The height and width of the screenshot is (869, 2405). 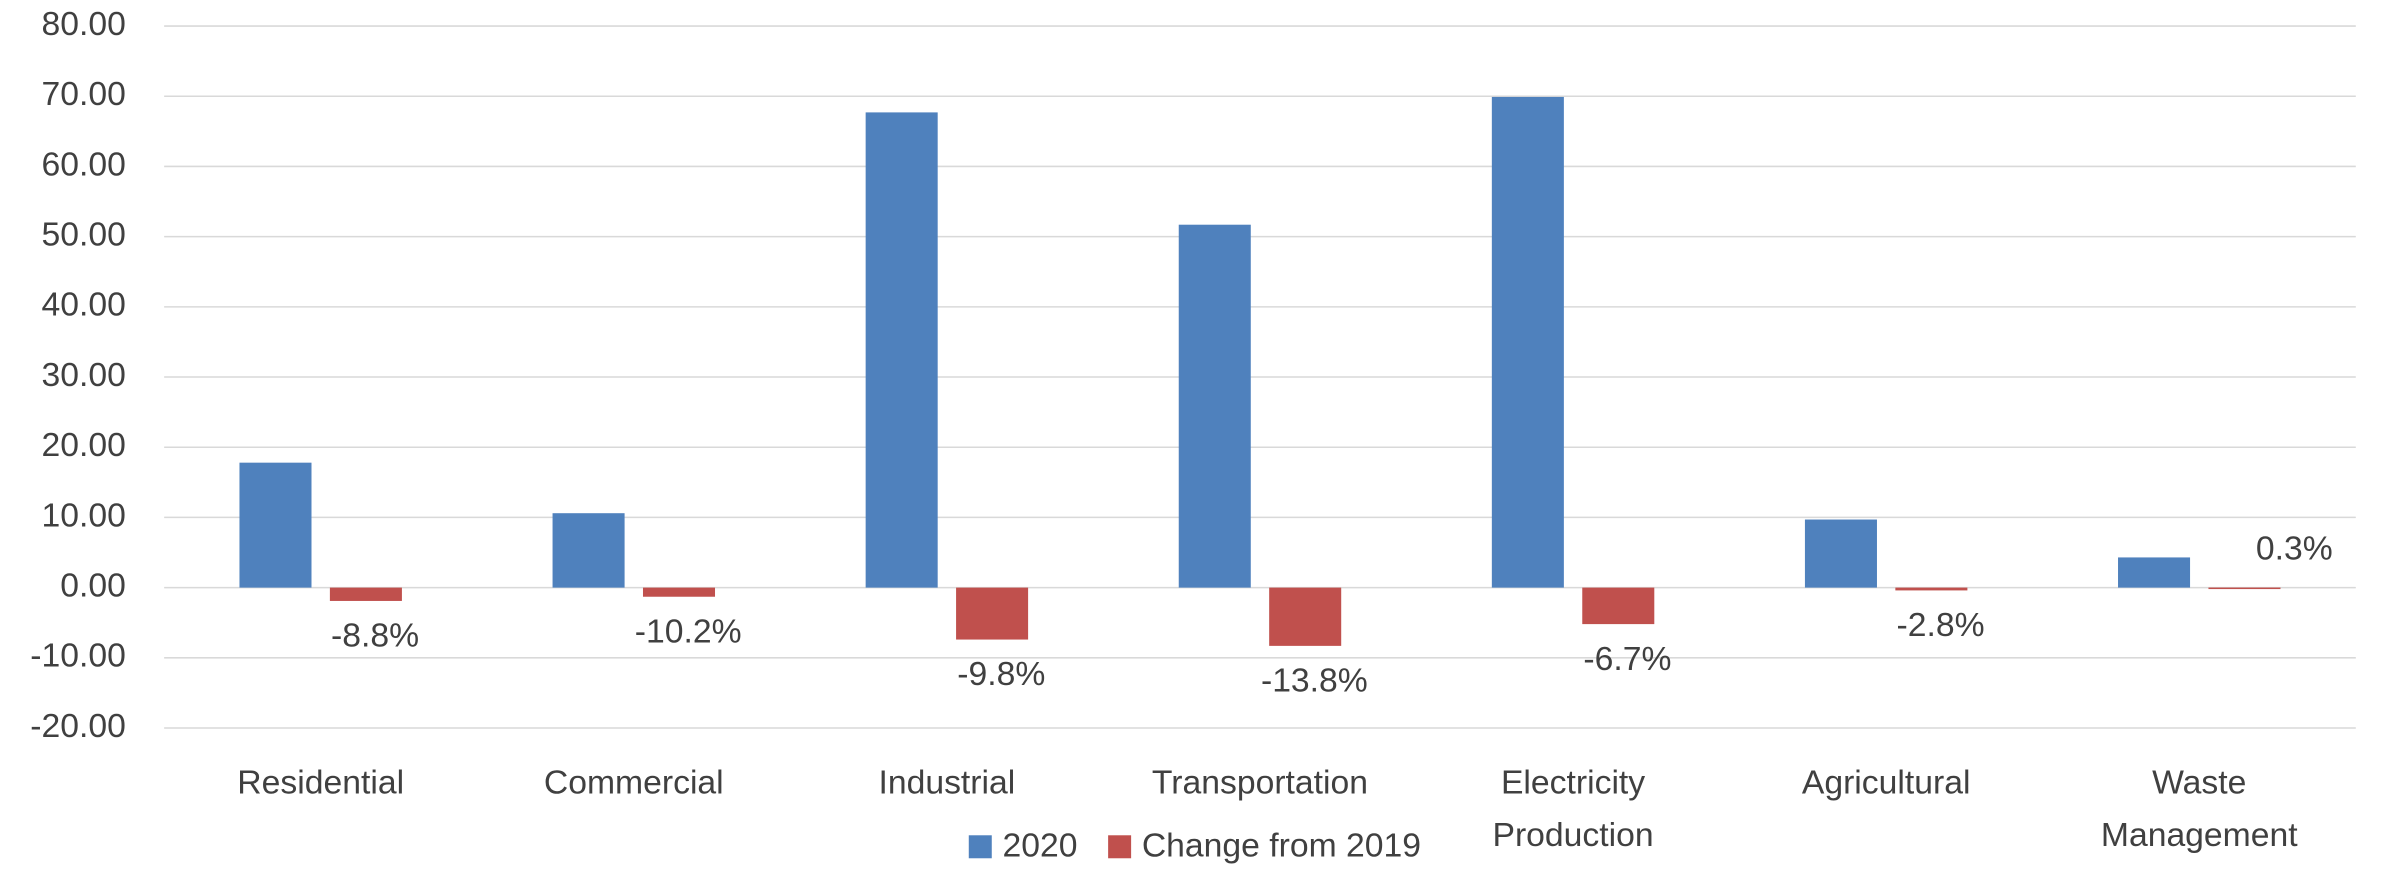 What do you see at coordinates (946, 783) in the screenshot?
I see `x-tick-label: Industrial` at bounding box center [946, 783].